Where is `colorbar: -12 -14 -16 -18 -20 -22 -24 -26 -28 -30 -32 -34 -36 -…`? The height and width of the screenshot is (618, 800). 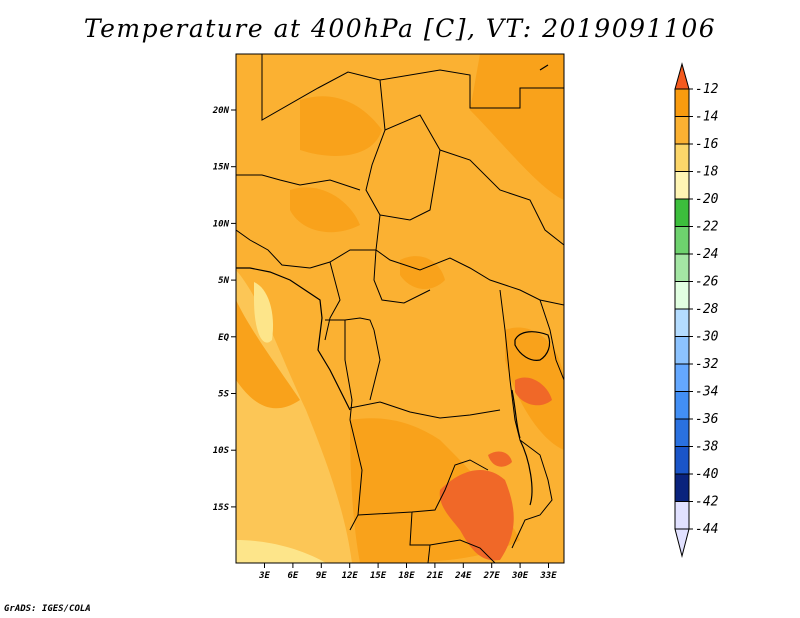
colorbar: -12 -14 -16 -18 -20 -22 -24 -26 -28 -30 -32 -34 -36 -… is located at coordinates (696, 310).